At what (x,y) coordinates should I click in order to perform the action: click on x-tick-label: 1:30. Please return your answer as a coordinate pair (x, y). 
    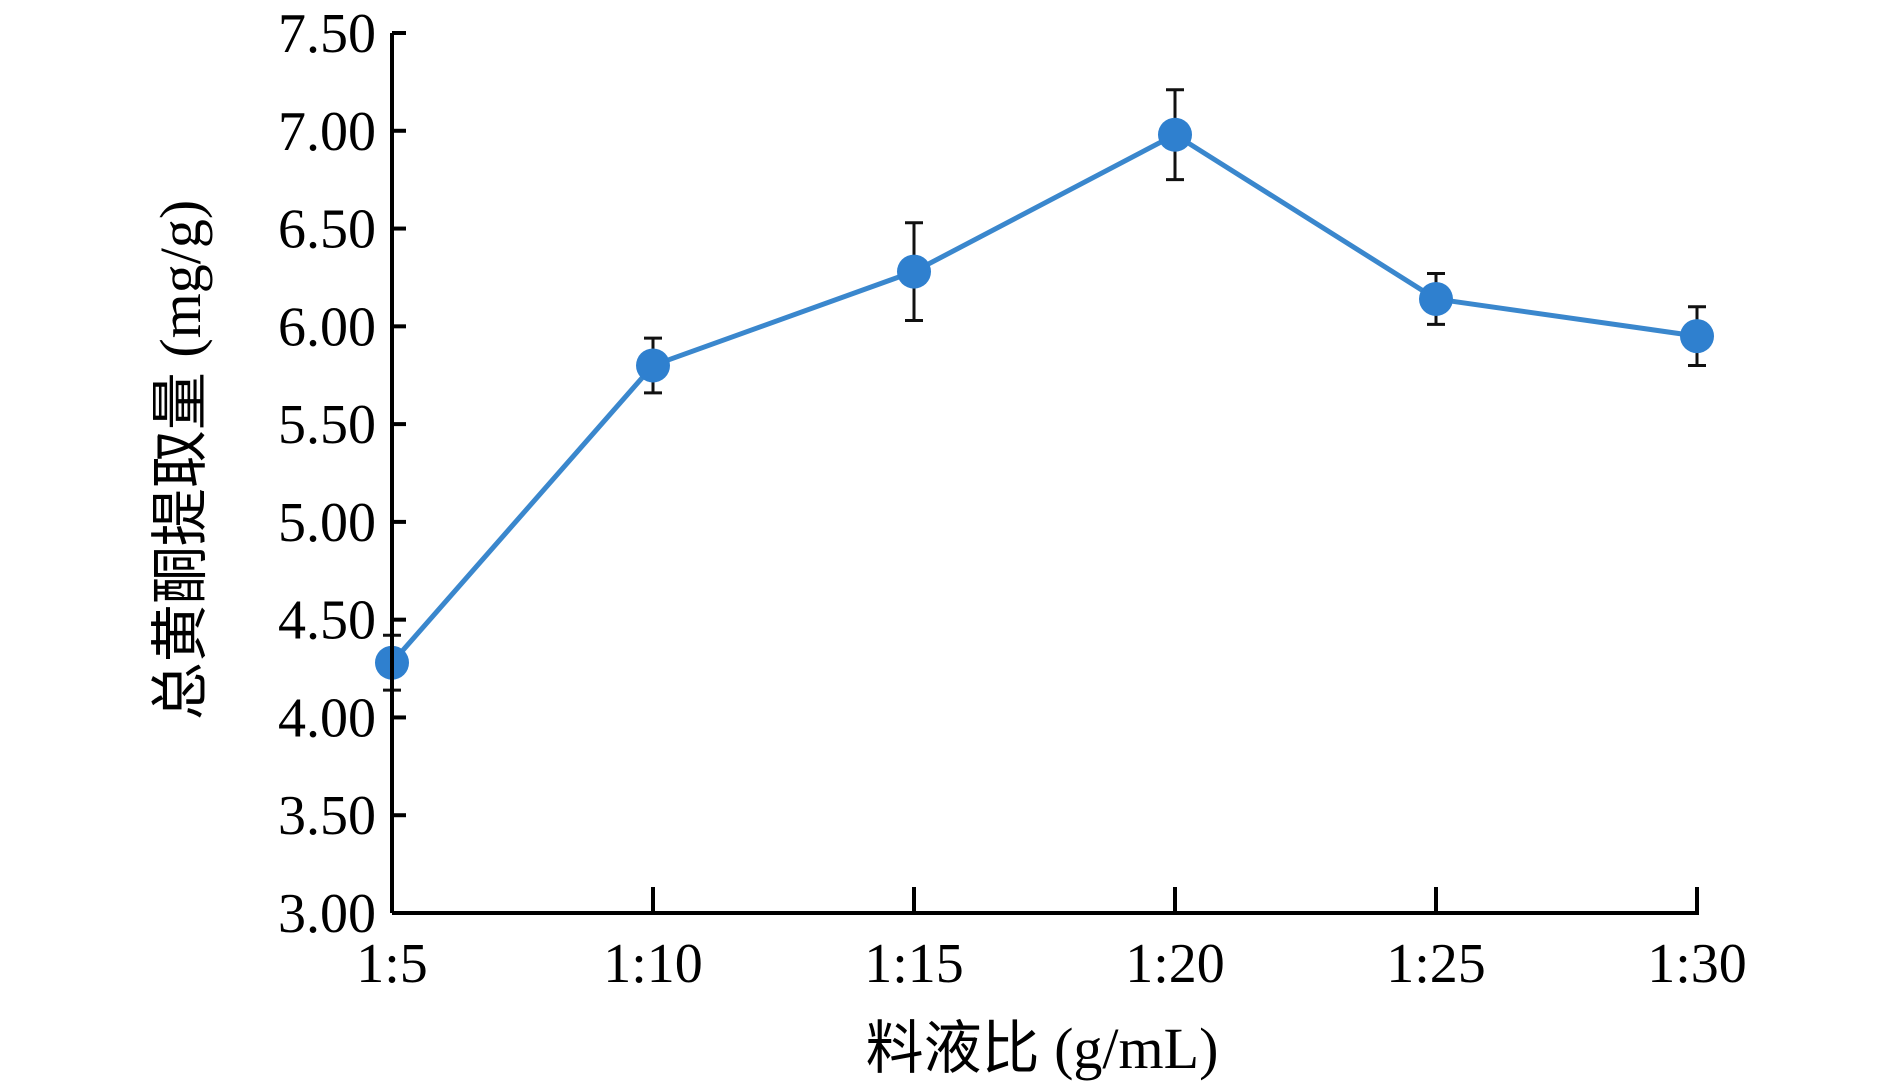
    Looking at the image, I should click on (1697, 964).